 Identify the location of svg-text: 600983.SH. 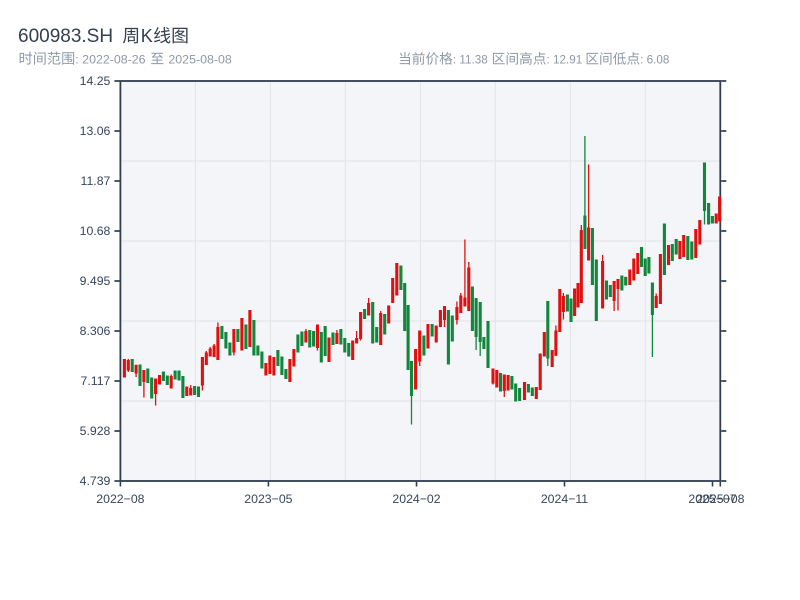
(65, 36).